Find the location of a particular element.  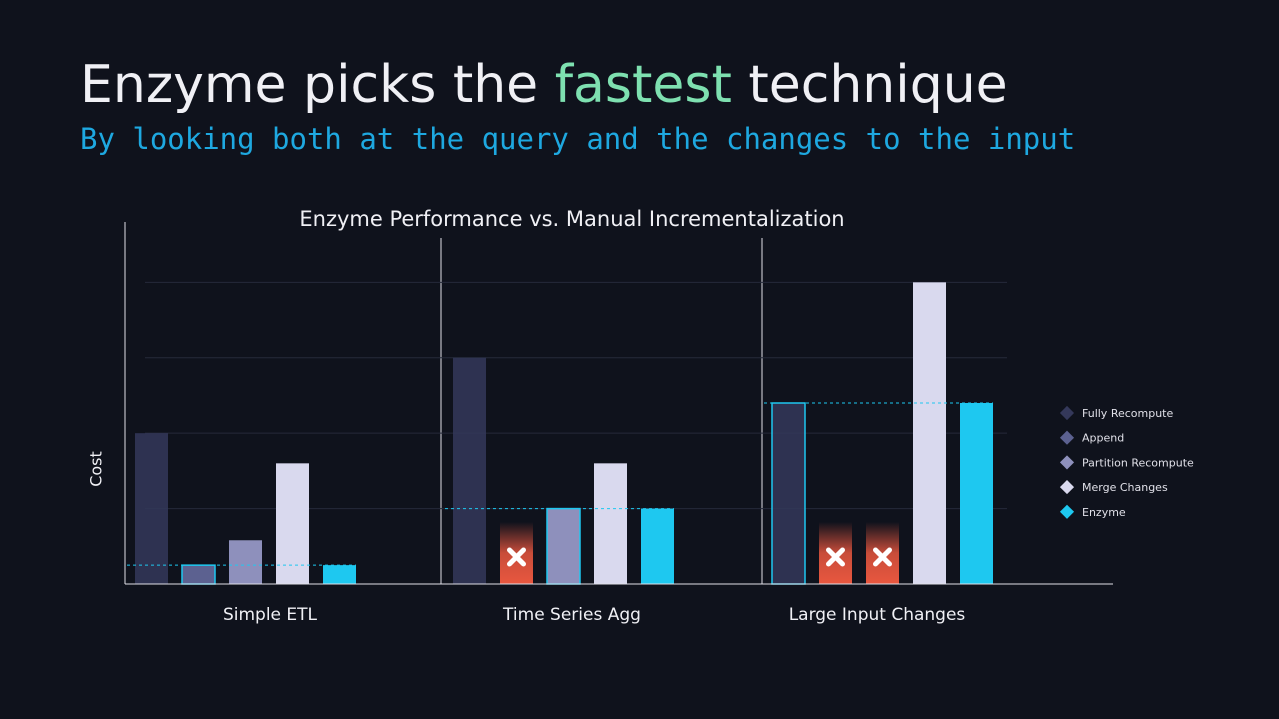

title-part: Enzyme picks the is located at coordinates (317, 85).